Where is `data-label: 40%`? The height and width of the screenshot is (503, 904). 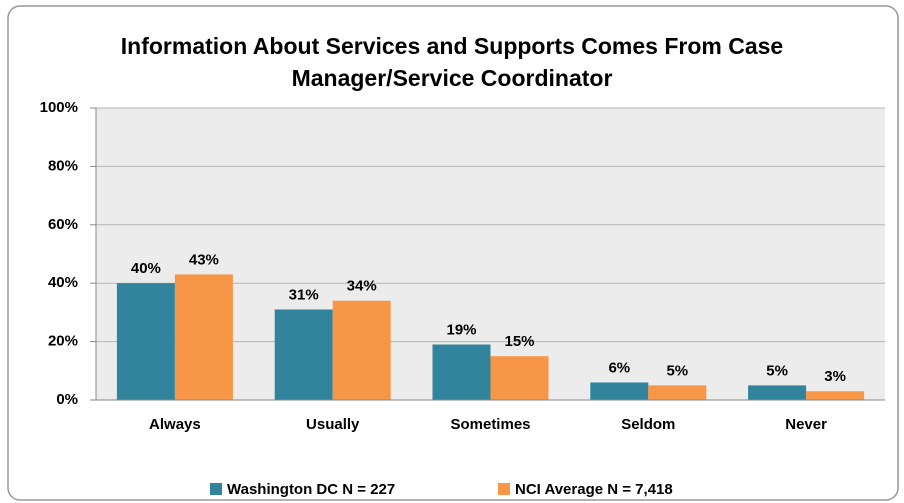 data-label: 40% is located at coordinates (146, 268).